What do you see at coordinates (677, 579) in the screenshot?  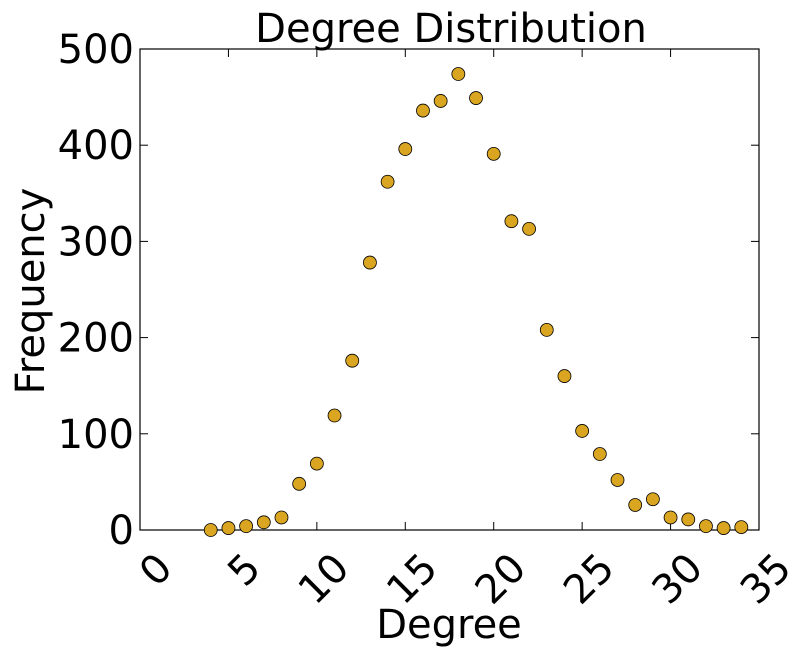 I see `x-tick-label: 30` at bounding box center [677, 579].